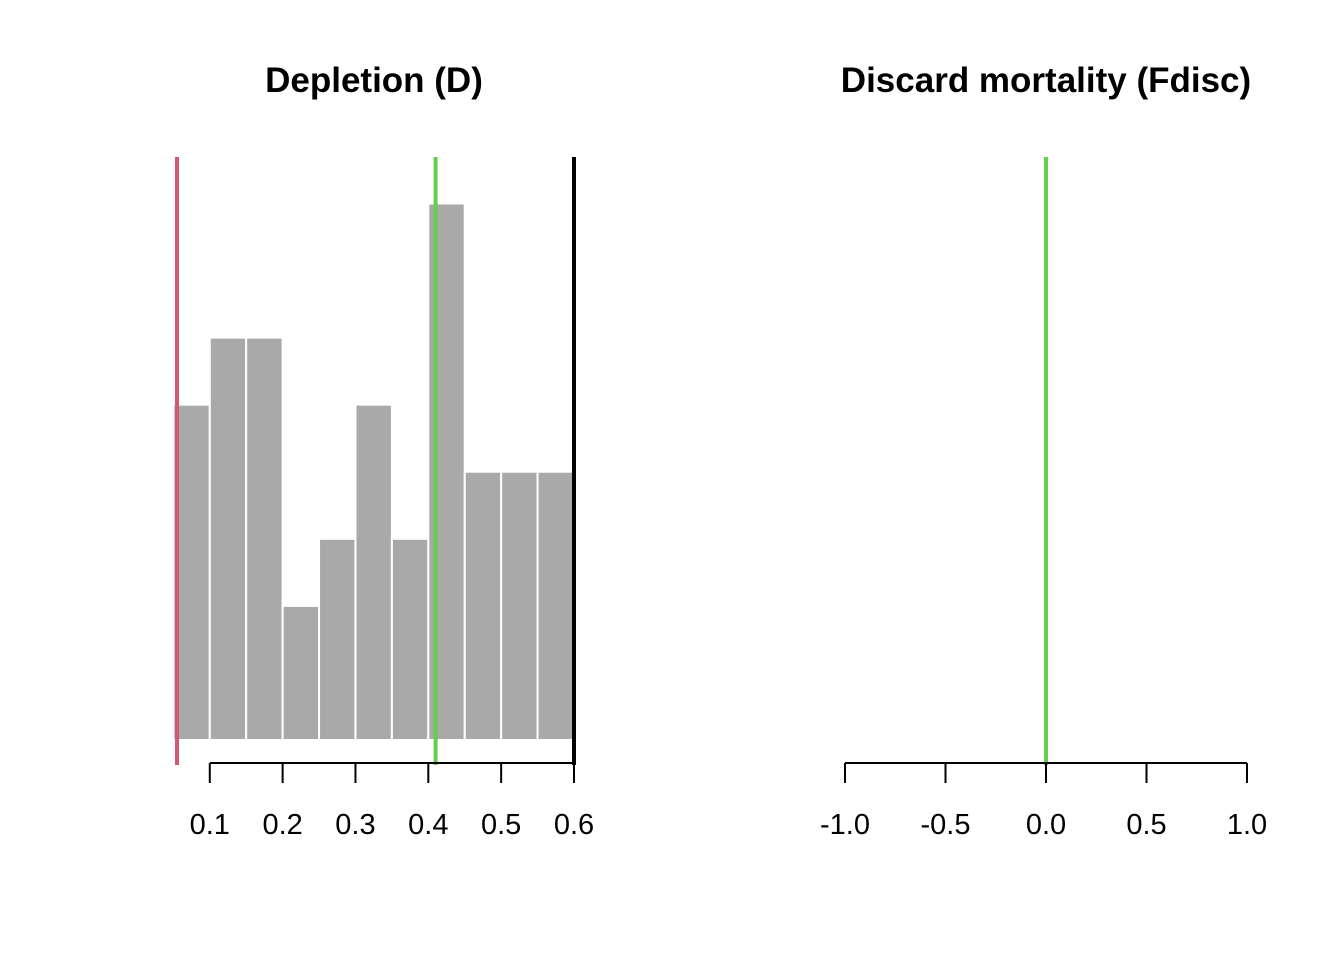  Describe the element at coordinates (845, 825) in the screenshot. I see `x-tick-label: -1.0` at that location.